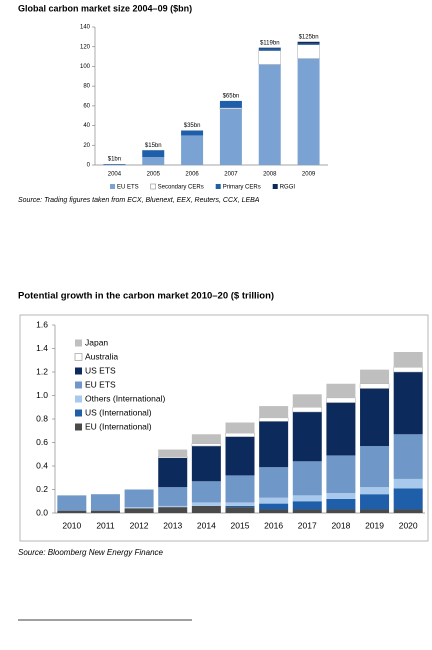 The height and width of the screenshot is (650, 432). What do you see at coordinates (91, 552) in the screenshot?
I see `source: Source: Bloomberg New Energy Finance` at bounding box center [91, 552].